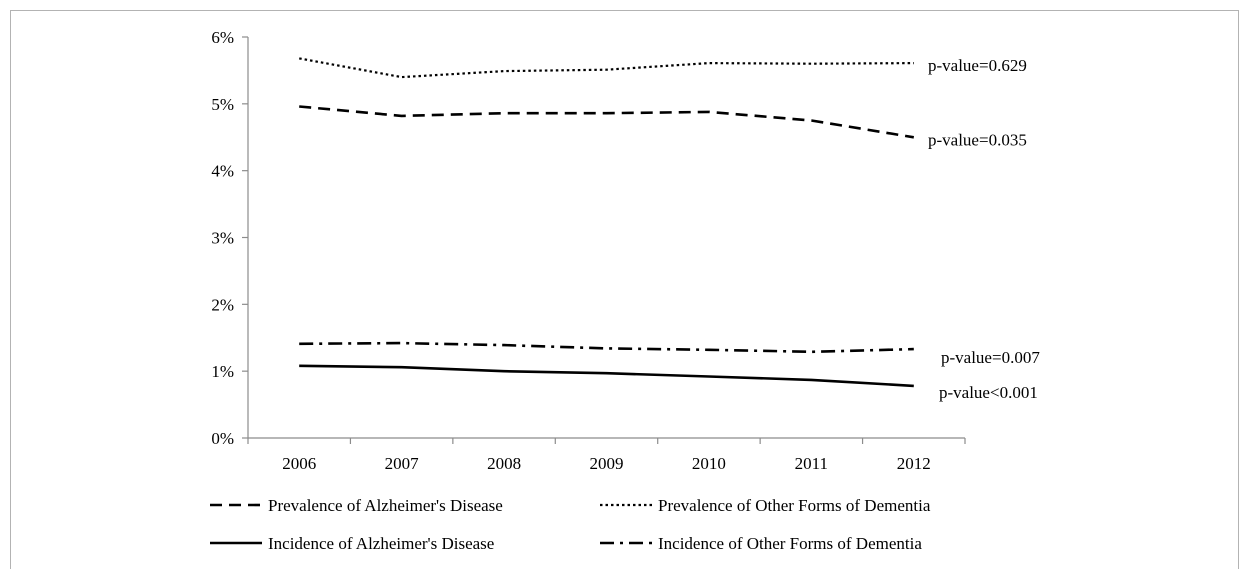 The image size is (1250, 569). What do you see at coordinates (914, 463) in the screenshot?
I see `x-tick-label: 2012` at bounding box center [914, 463].